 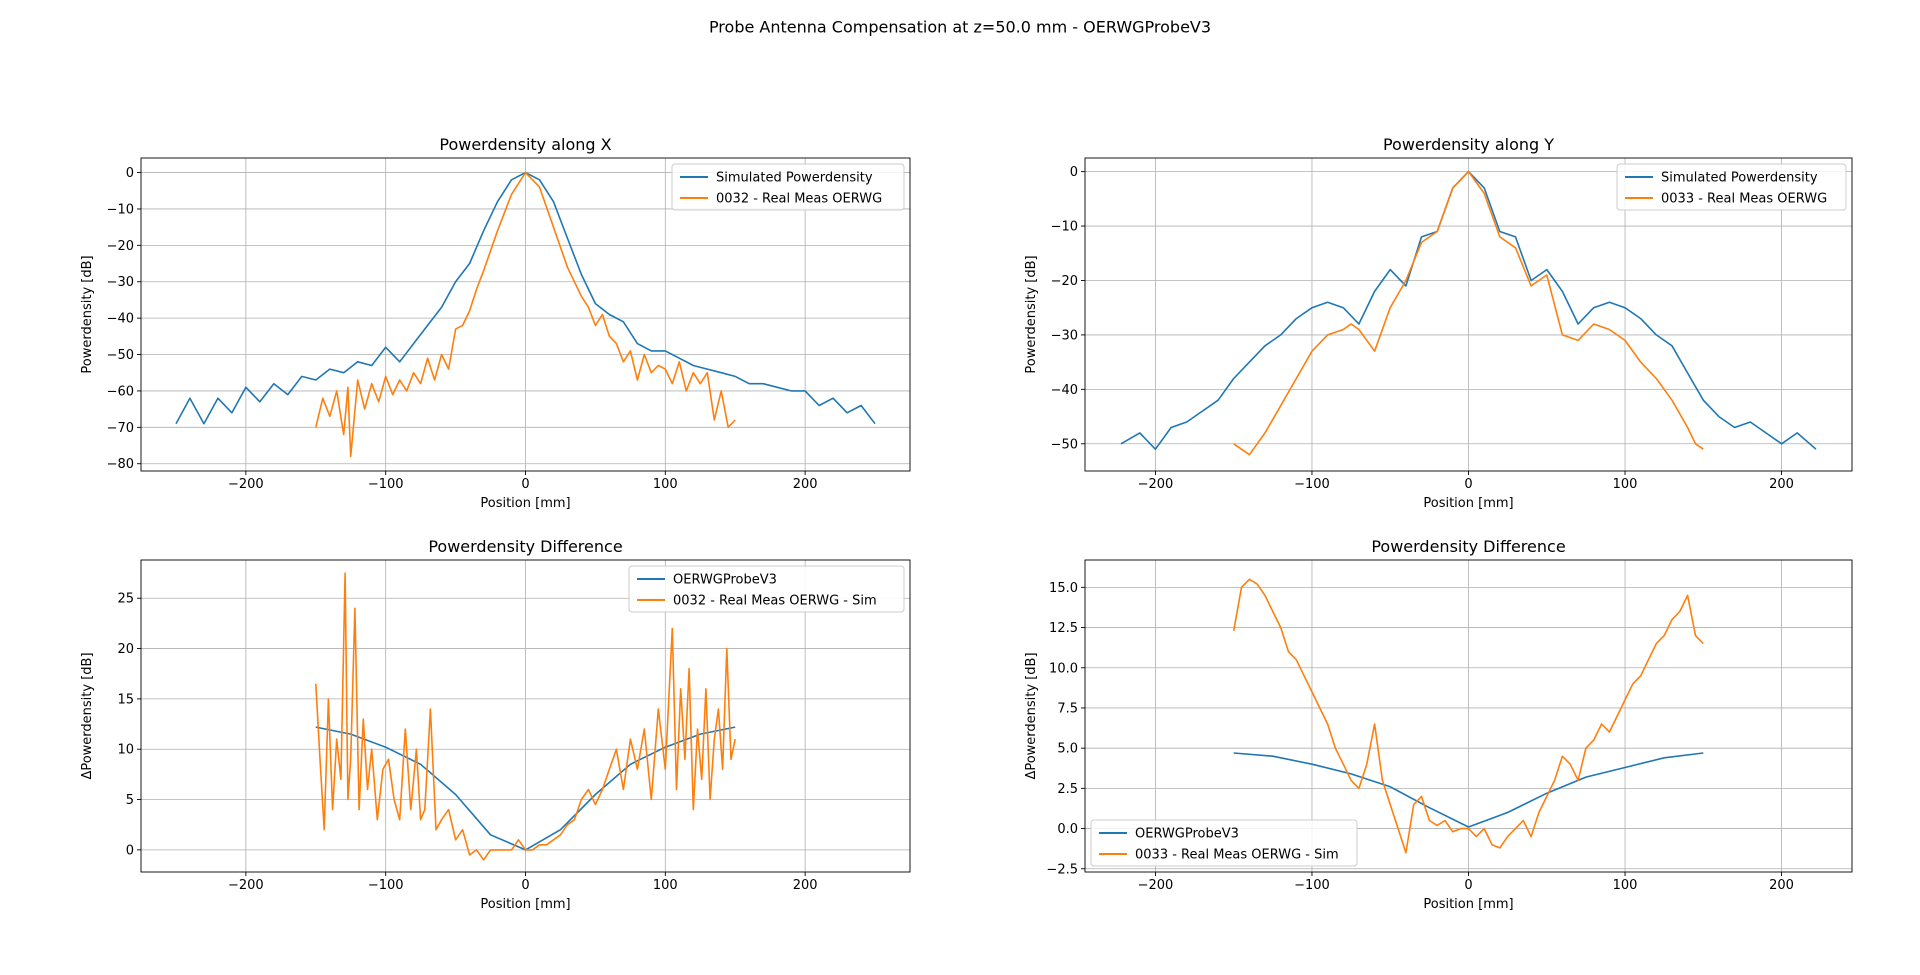 What do you see at coordinates (120, 391) in the screenshot?
I see `y-tick-label: −60` at bounding box center [120, 391].